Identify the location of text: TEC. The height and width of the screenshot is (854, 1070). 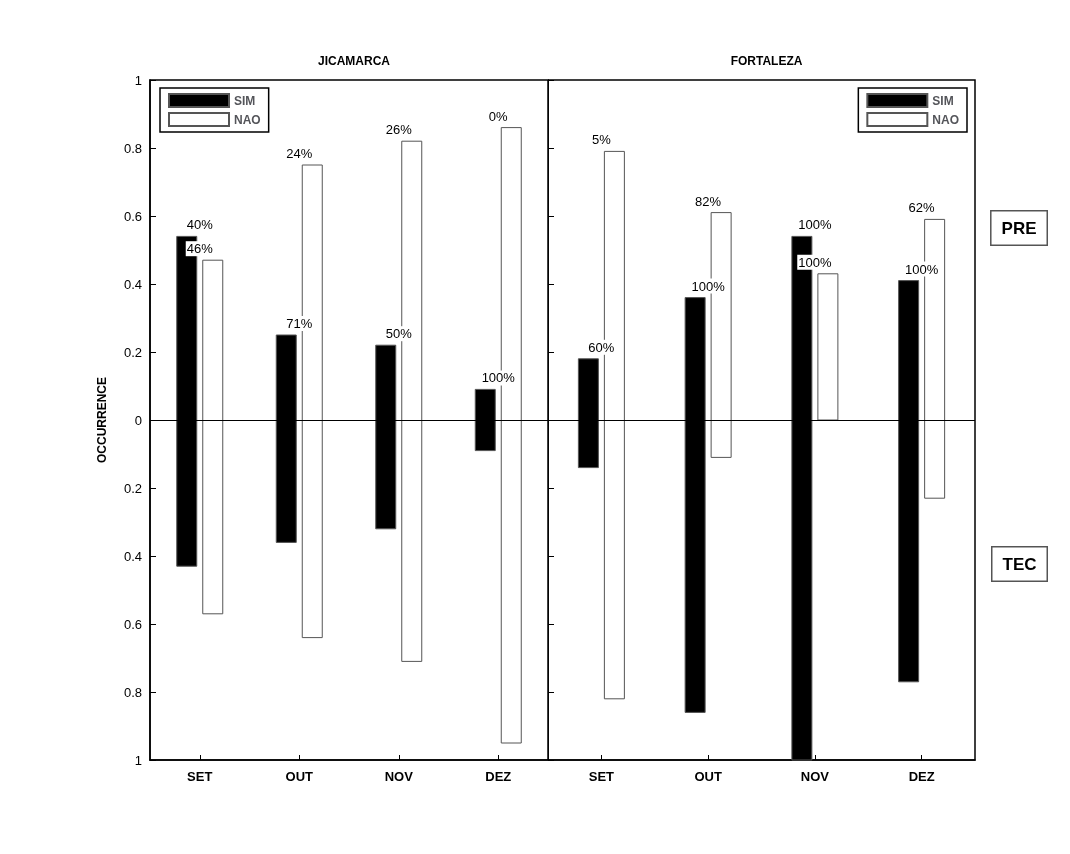
(1019, 564).